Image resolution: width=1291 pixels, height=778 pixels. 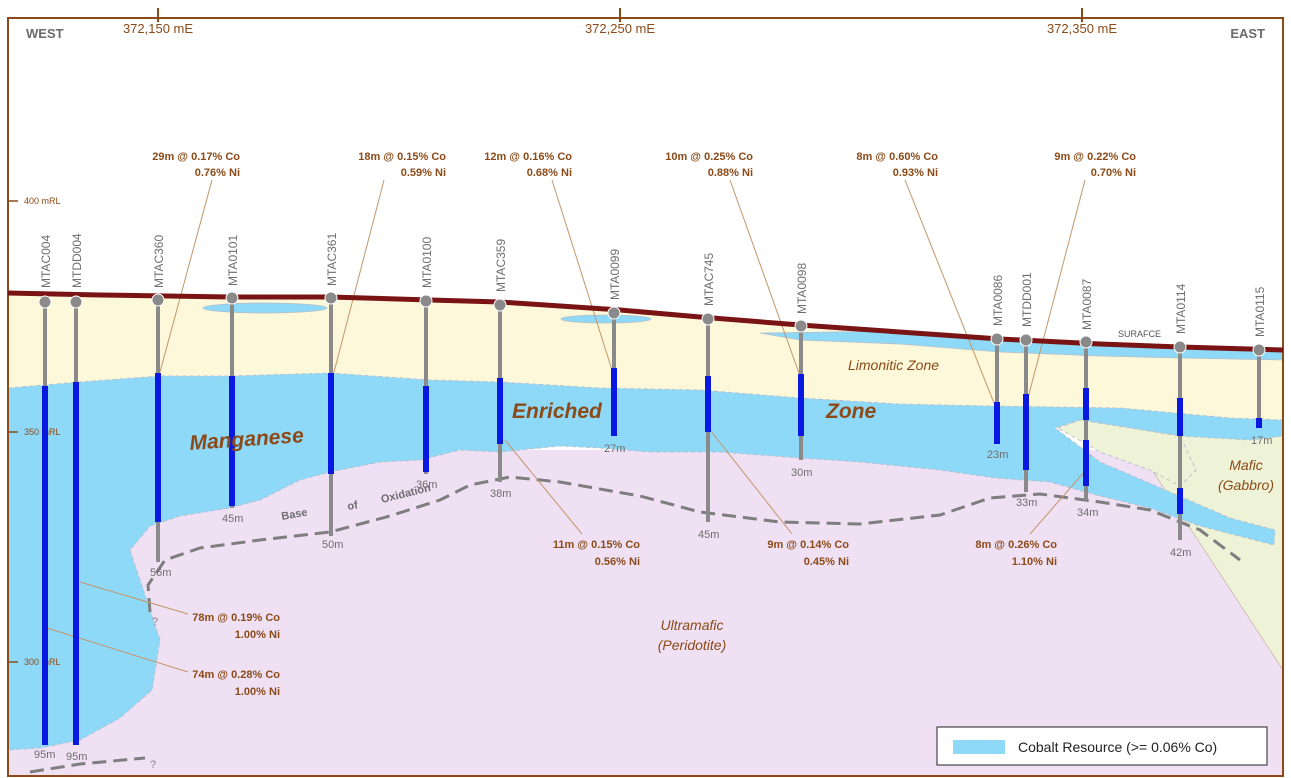 What do you see at coordinates (402, 157) in the screenshot?
I see `intercept-co: 18m @ 0.15% Co` at bounding box center [402, 157].